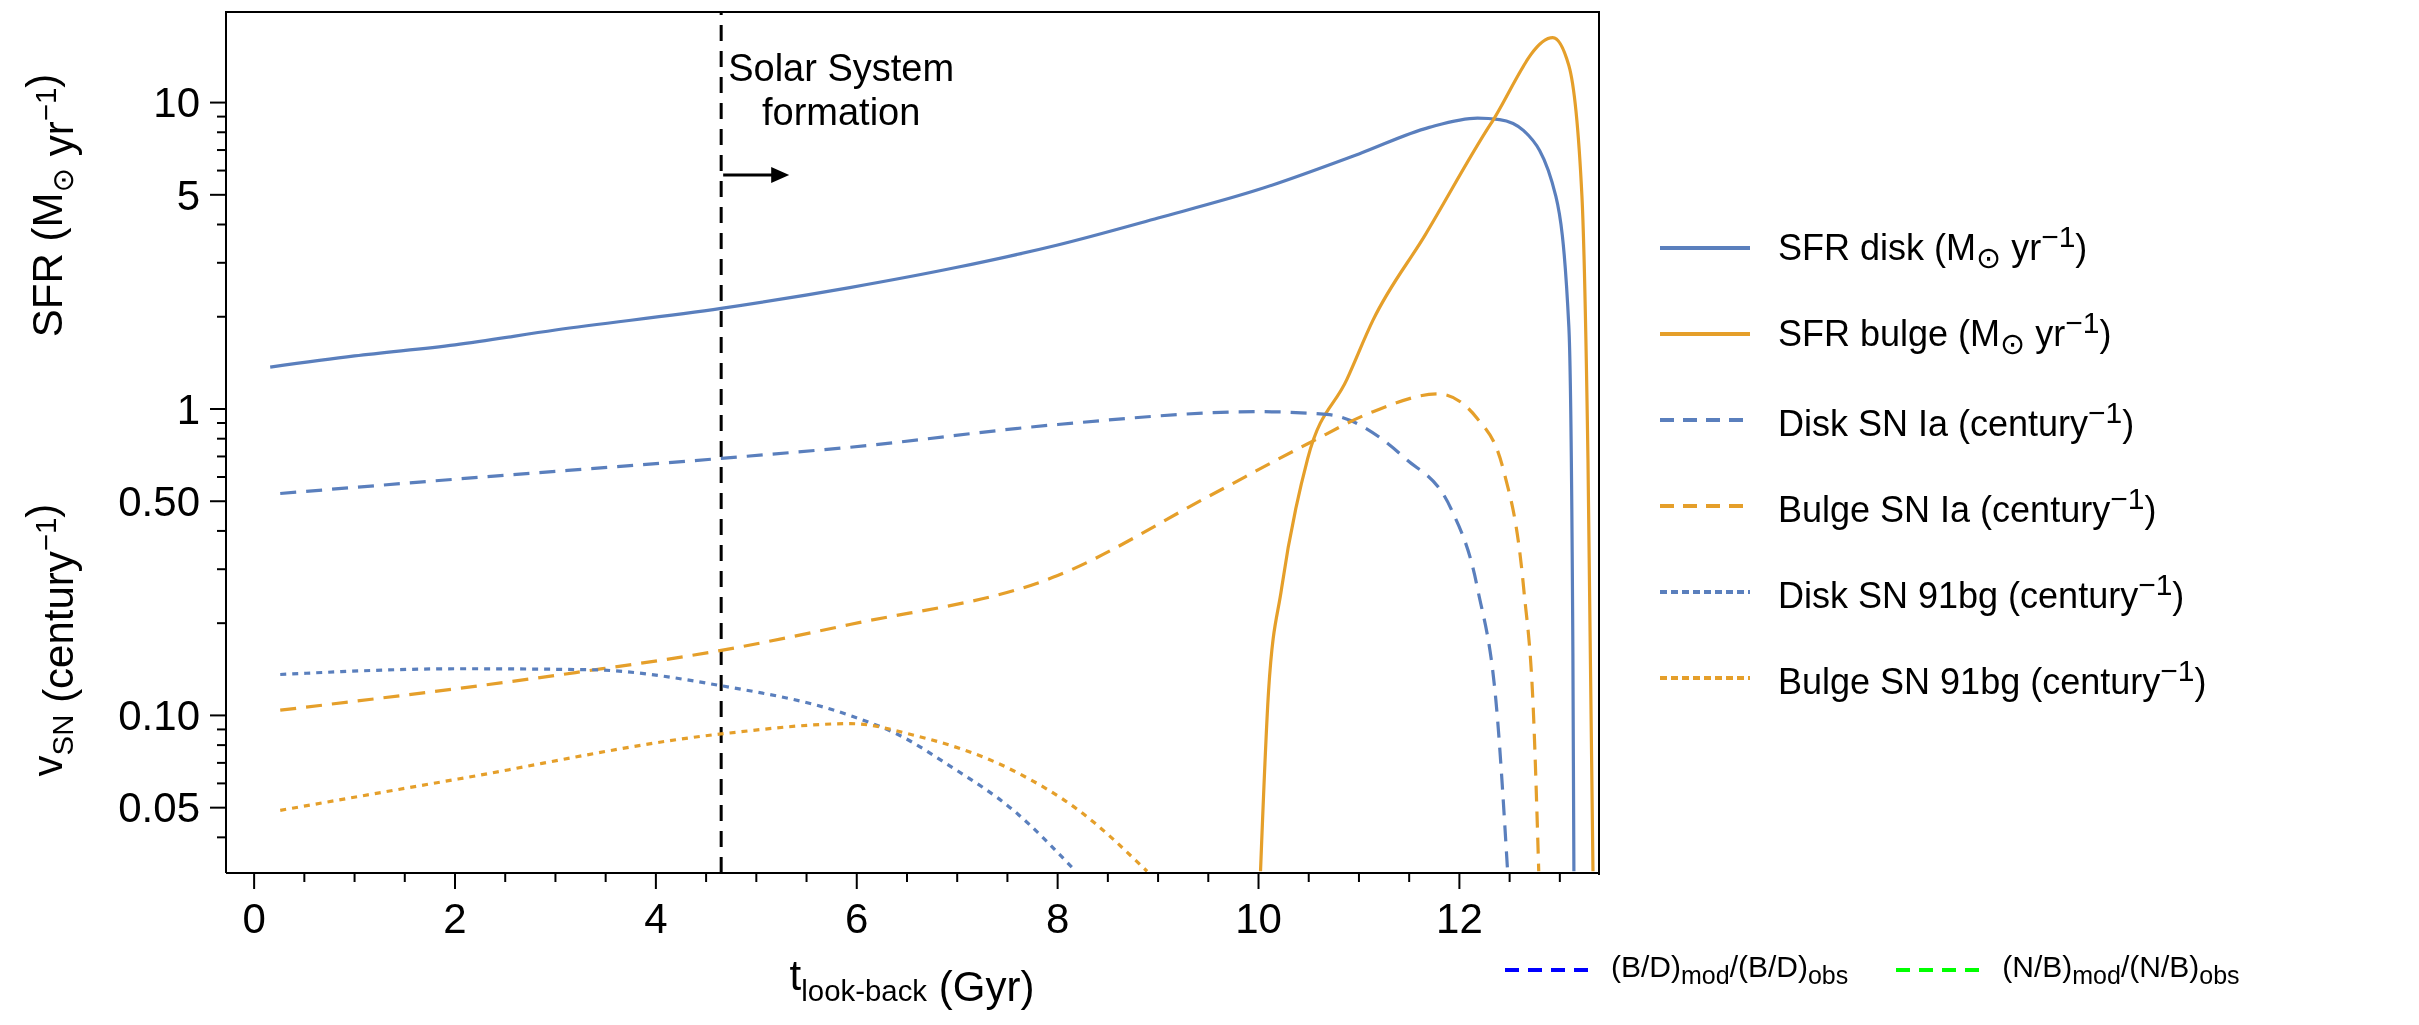  Describe the element at coordinates (1459, 918) in the screenshot. I see `x-tick-label: 12` at that location.